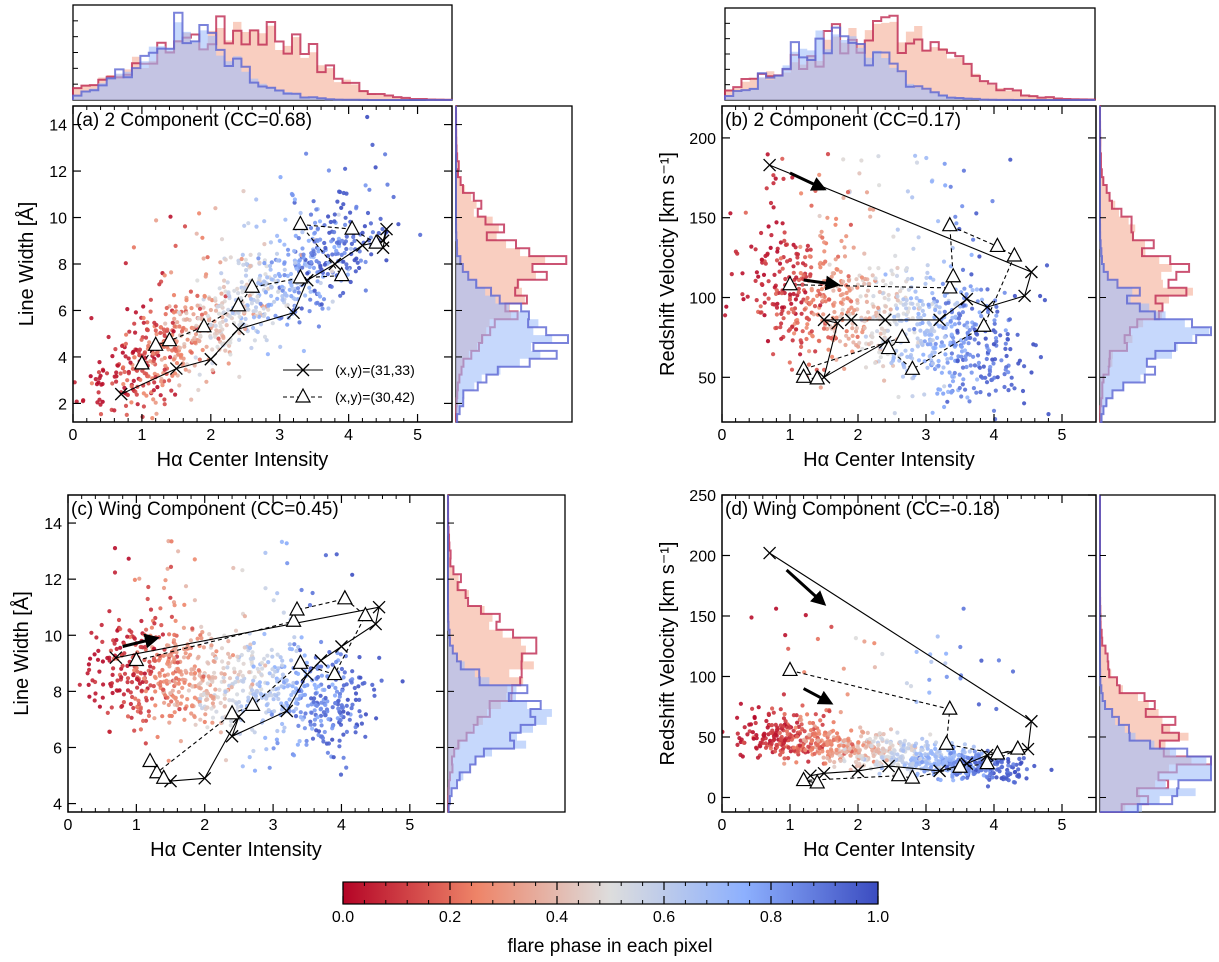 The image size is (1219, 962). What do you see at coordinates (707, 378) in the screenshot?
I see `y-tick-label: 50` at bounding box center [707, 378].